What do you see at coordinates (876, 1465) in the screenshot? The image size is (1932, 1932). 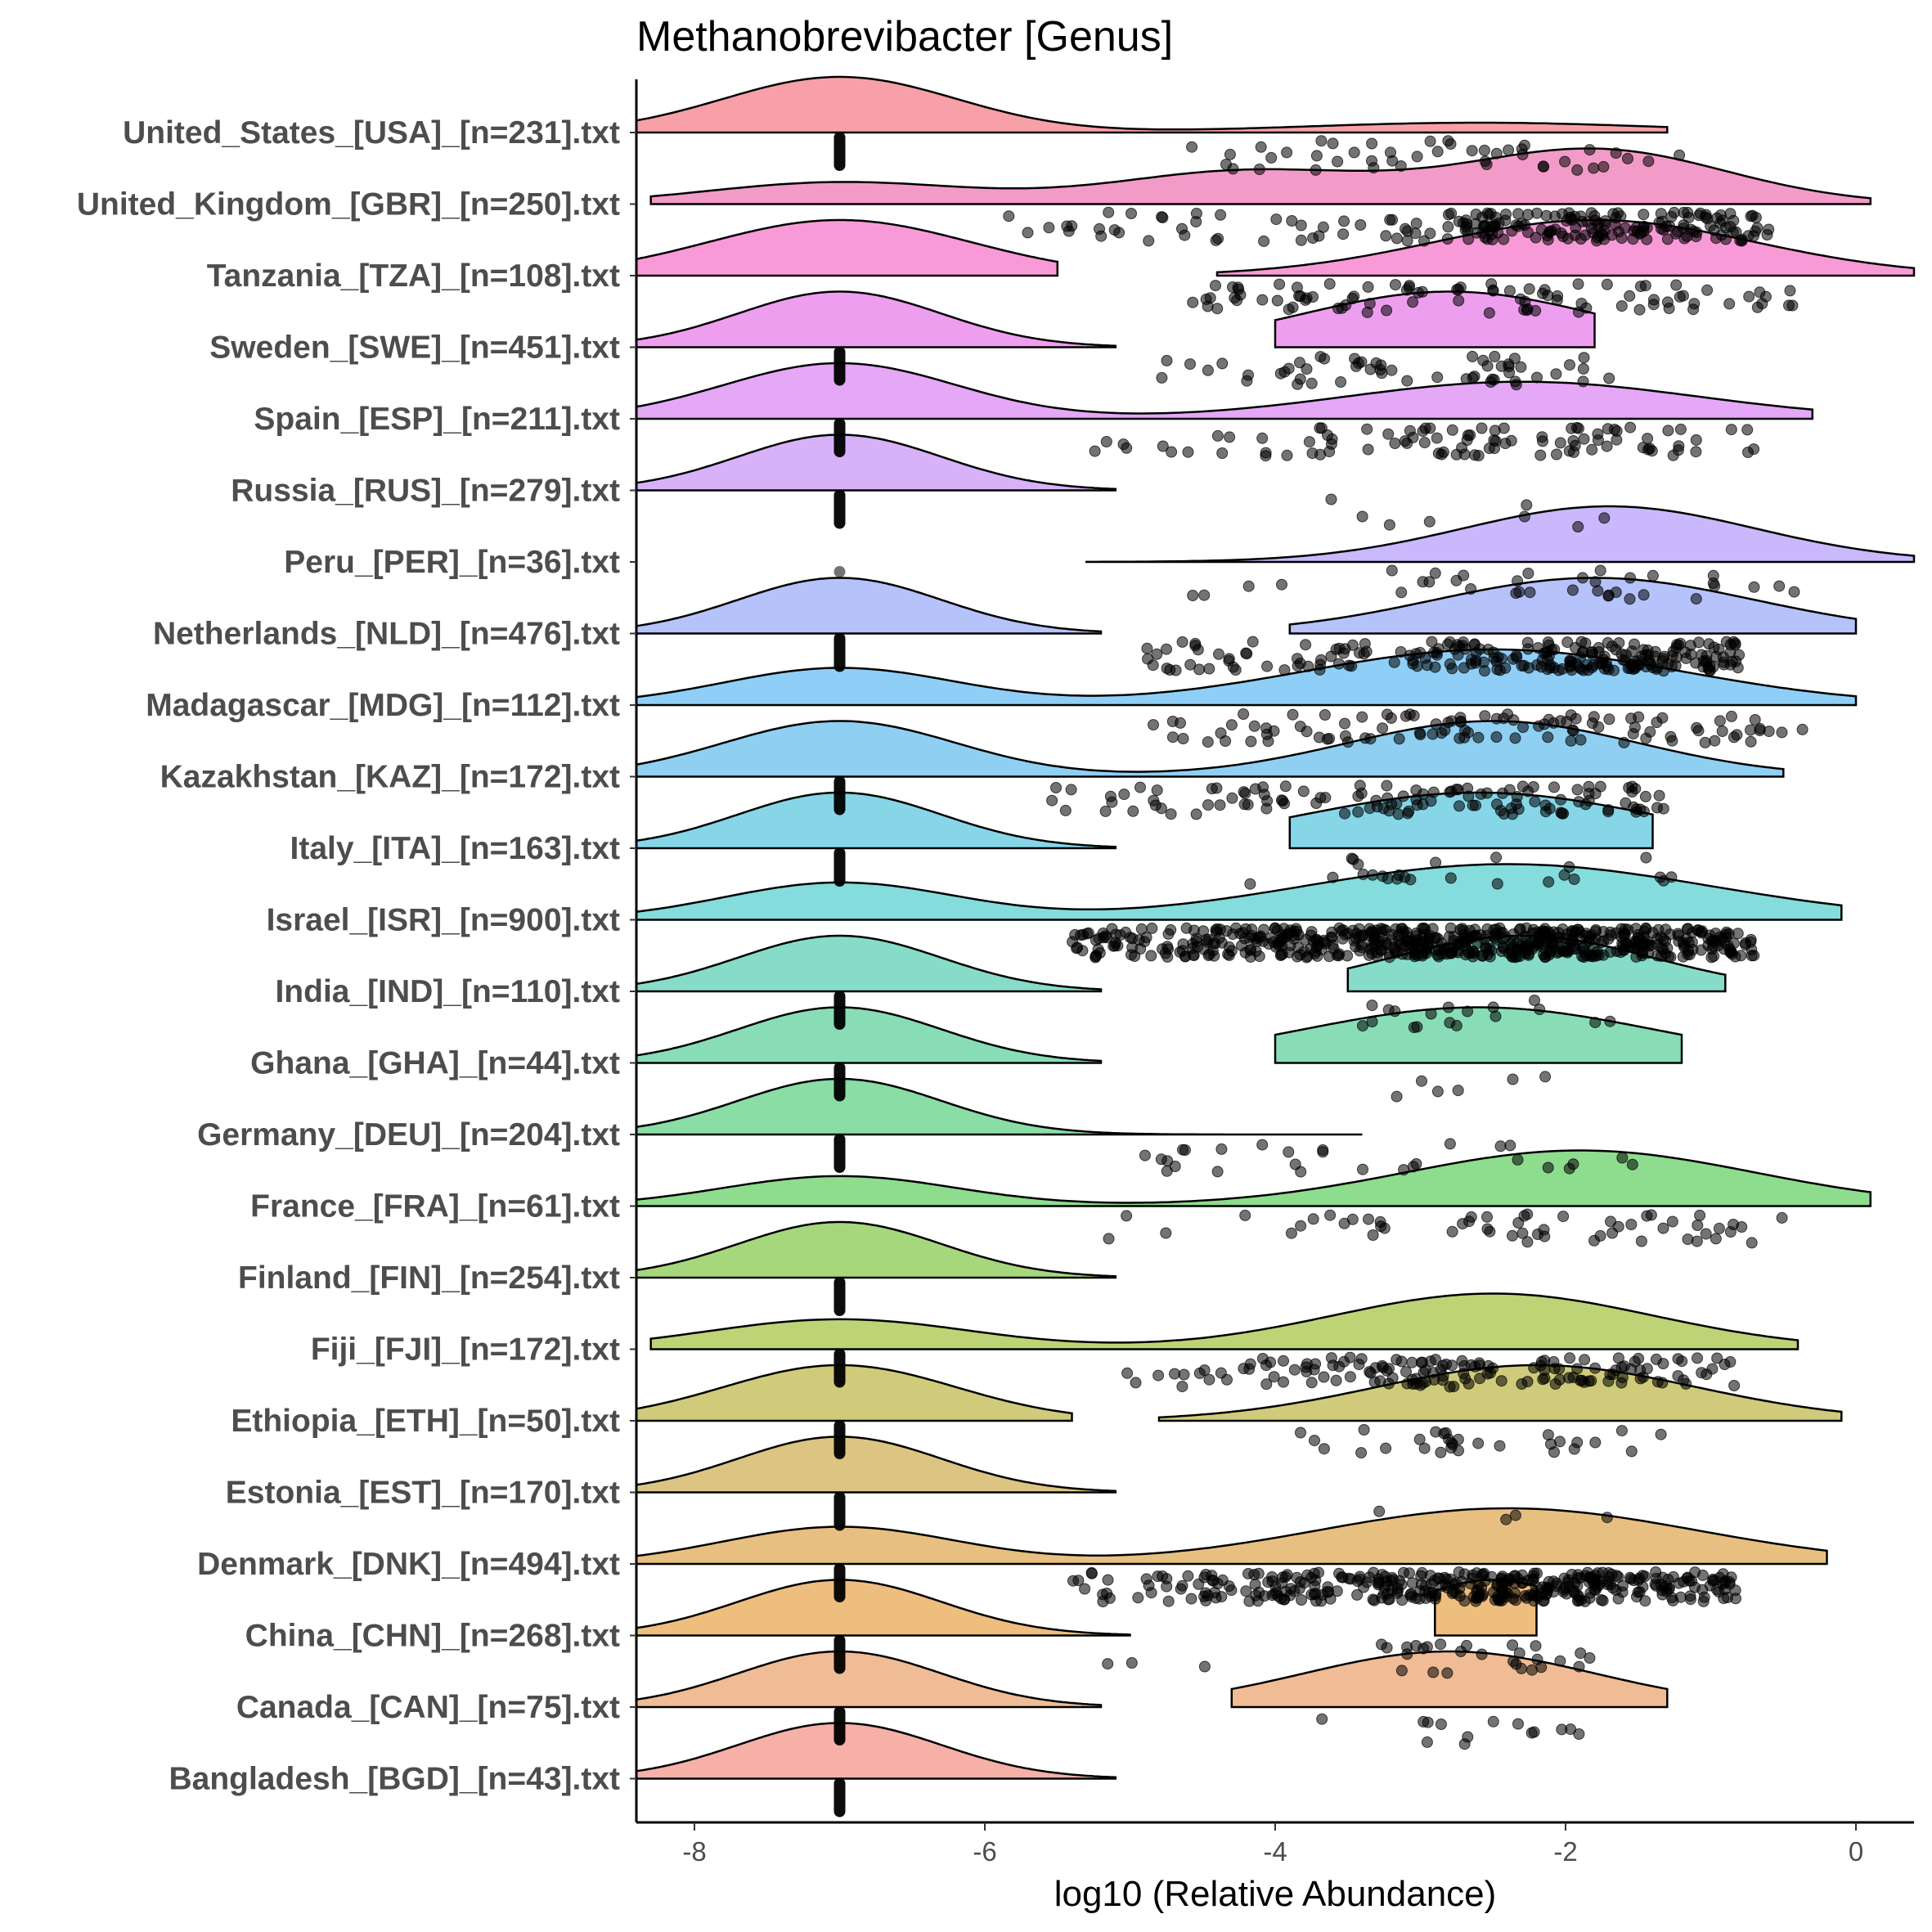 I see `density-cloud` at bounding box center [876, 1465].